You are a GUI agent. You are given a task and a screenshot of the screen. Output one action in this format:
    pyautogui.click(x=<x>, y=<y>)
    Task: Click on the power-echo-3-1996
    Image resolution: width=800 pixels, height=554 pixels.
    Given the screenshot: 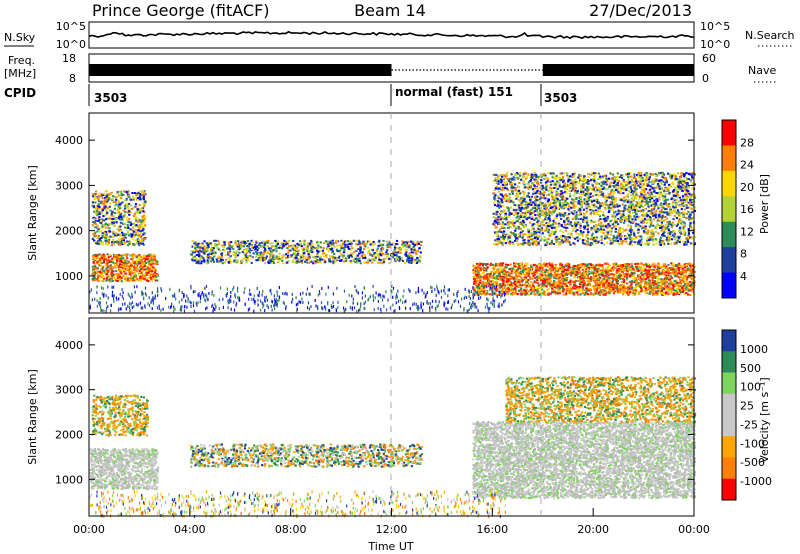 What is the action you would take?
    pyautogui.click(x=572, y=272)
    